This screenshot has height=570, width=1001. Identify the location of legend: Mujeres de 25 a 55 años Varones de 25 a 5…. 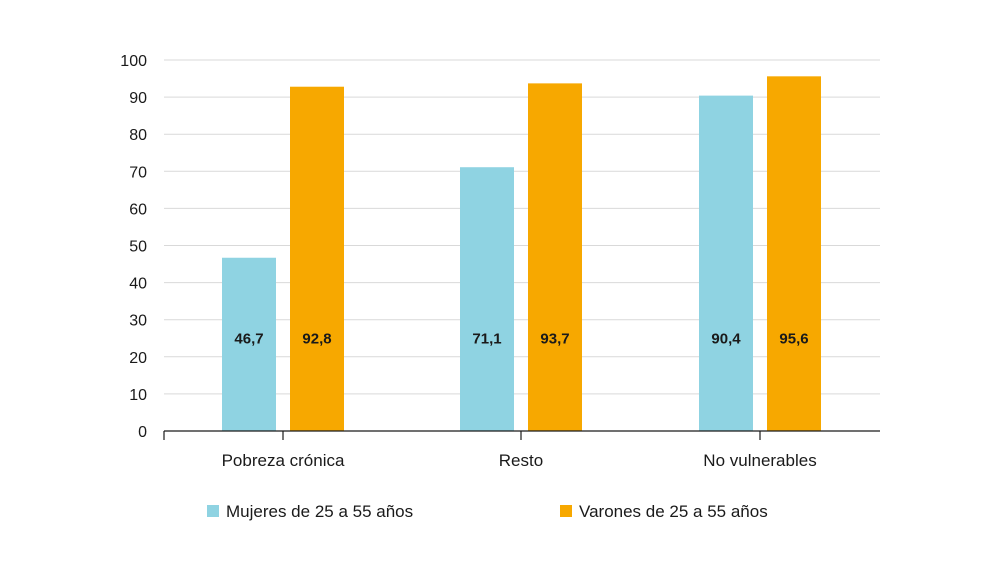
(487, 511).